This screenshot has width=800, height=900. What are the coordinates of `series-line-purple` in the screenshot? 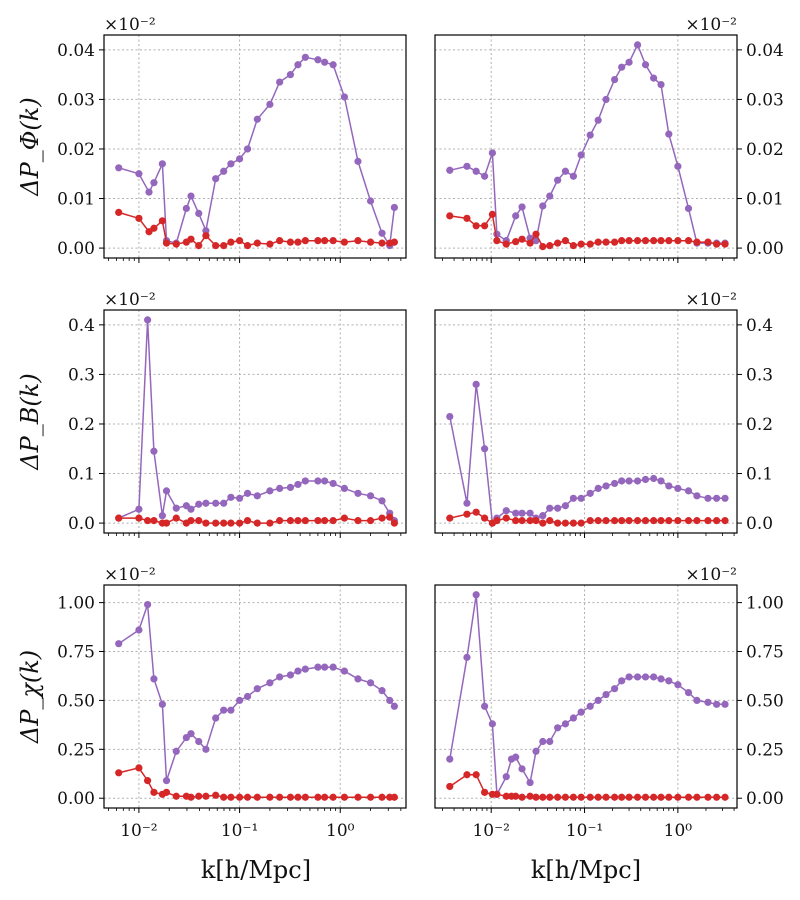 It's located at (257, 420).